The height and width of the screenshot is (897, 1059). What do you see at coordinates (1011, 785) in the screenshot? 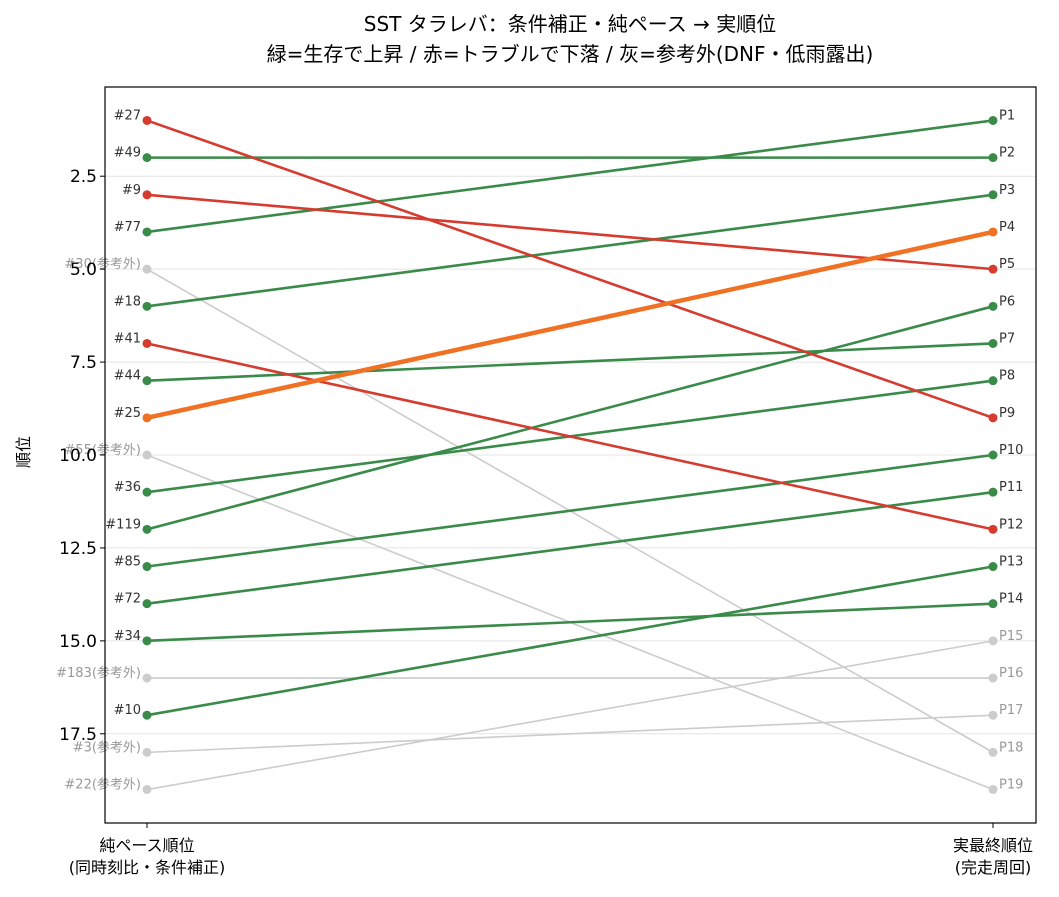
I see `right-point-label: P19` at bounding box center [1011, 785].